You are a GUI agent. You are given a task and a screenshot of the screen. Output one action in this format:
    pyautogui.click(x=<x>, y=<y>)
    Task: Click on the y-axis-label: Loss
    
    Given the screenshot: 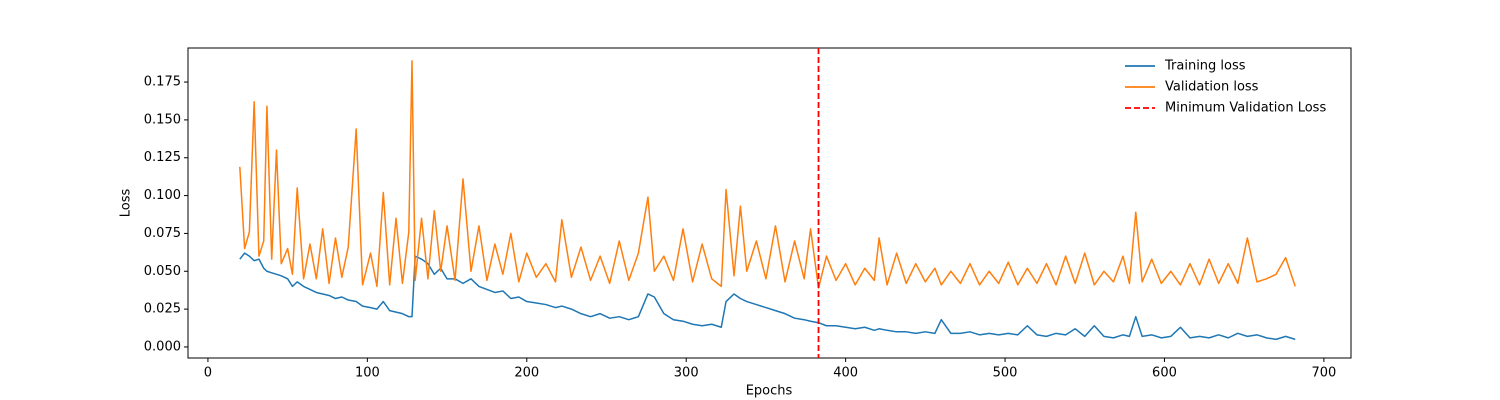 What is the action you would take?
    pyautogui.click(x=126, y=203)
    